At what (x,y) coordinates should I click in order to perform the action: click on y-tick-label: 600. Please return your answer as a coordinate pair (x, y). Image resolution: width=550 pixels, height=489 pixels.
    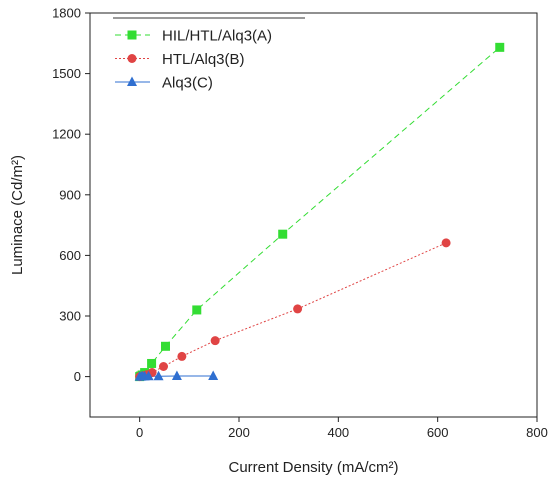
    Looking at the image, I should click on (70, 255).